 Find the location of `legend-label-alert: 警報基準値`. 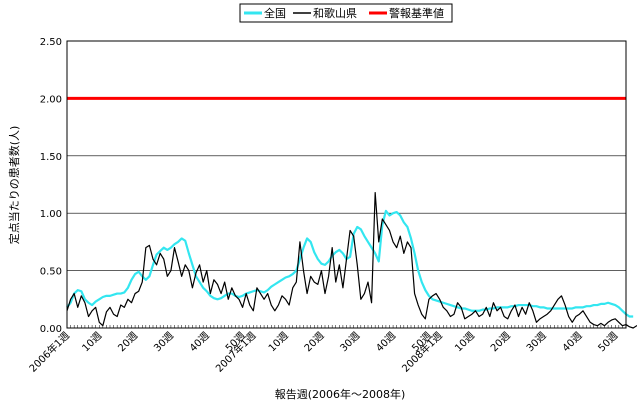

legend-label-alert: 警報基準値 is located at coordinates (416, 13).